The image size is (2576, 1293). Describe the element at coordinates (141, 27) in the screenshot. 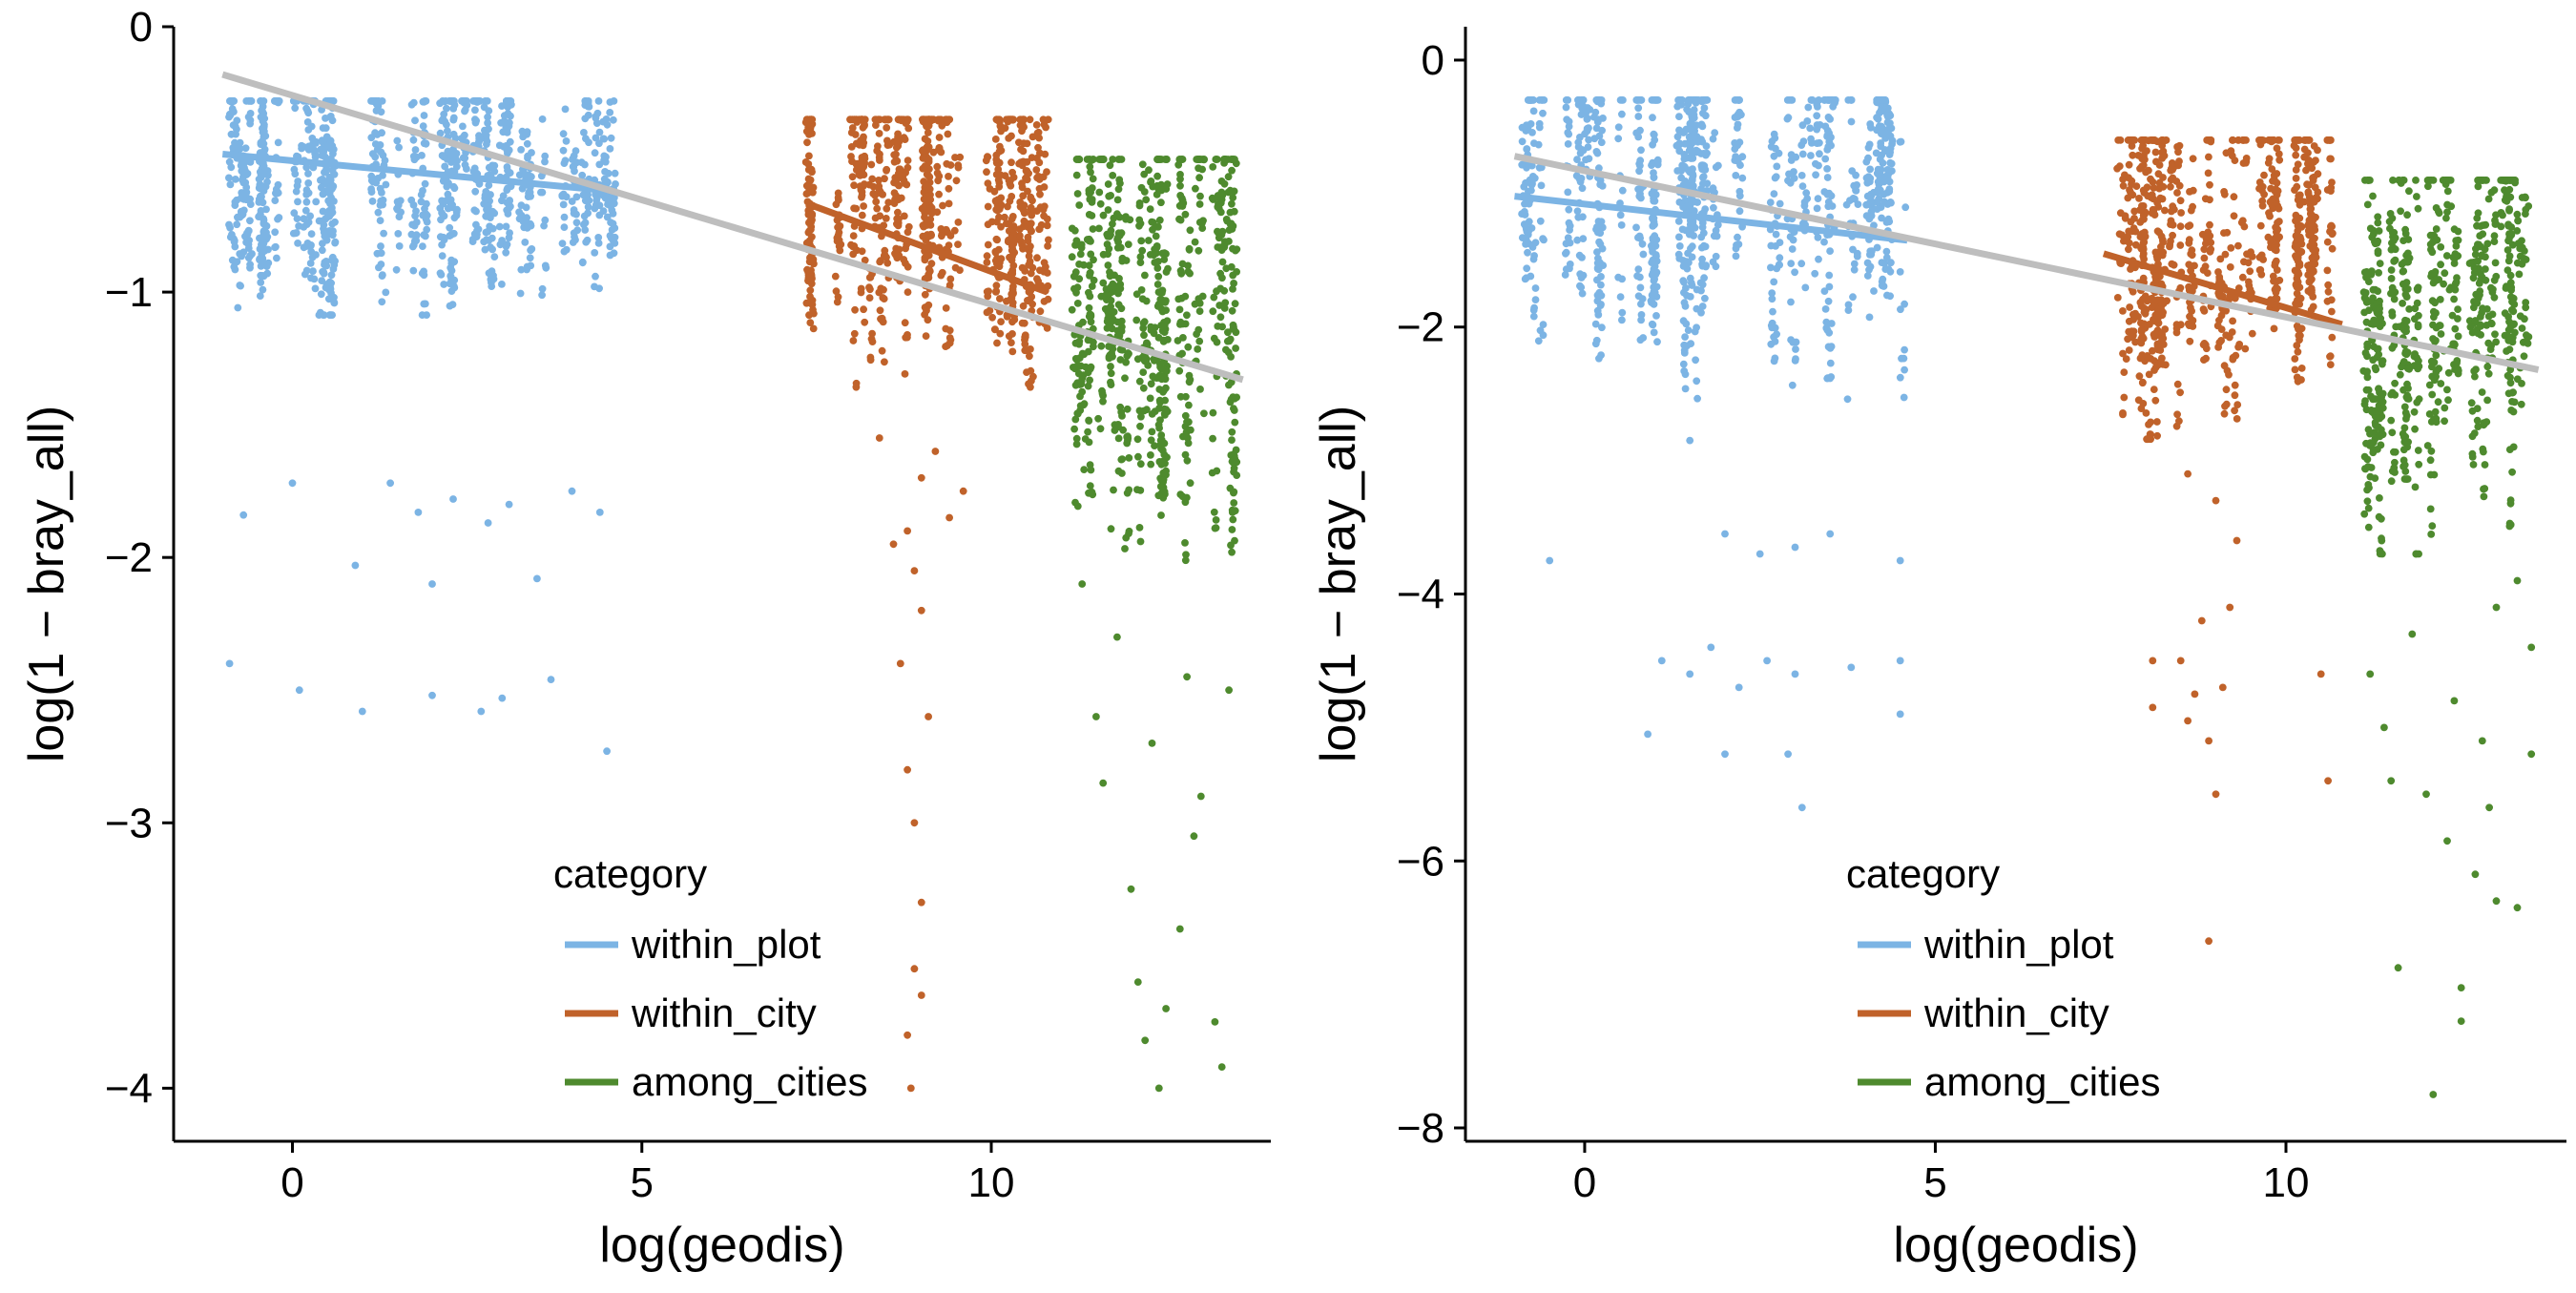

I see `y-tick-label: 0` at that location.